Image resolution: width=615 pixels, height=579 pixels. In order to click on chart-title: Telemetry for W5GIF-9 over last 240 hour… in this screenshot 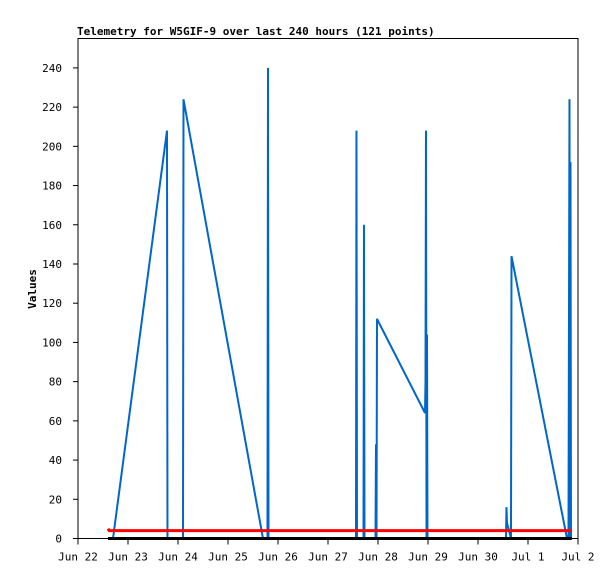, I will do `click(256, 31)`.